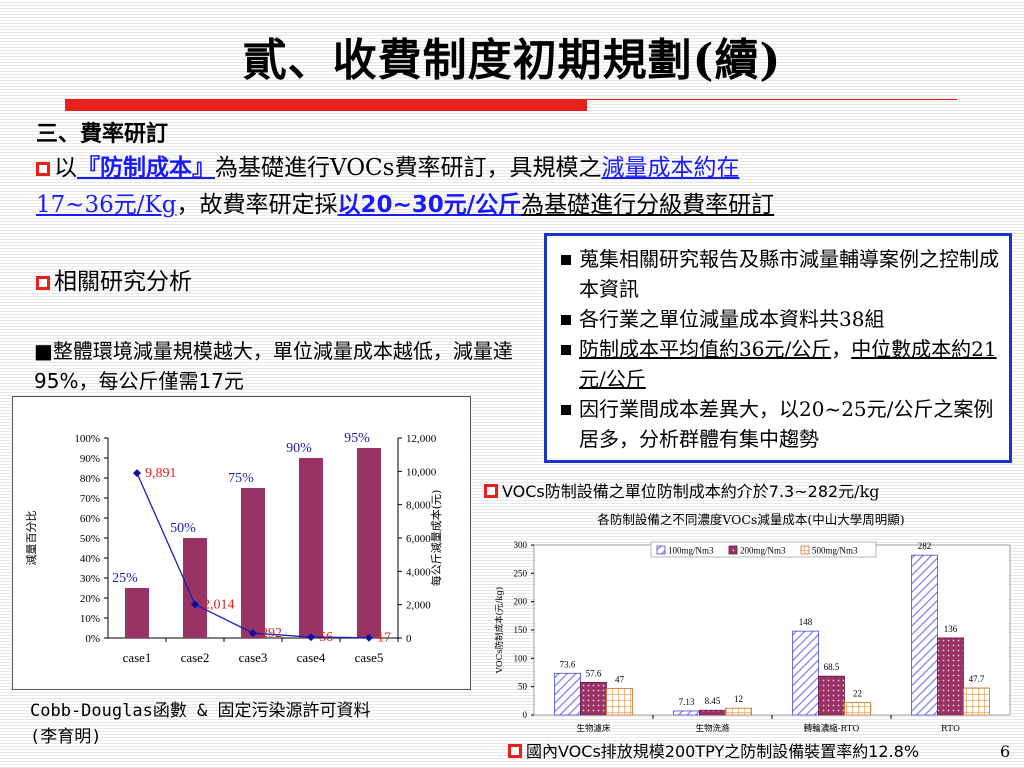 The width and height of the screenshot is (1024, 768). I want to click on chart2-bar-label: 7.13, so click(687, 702).